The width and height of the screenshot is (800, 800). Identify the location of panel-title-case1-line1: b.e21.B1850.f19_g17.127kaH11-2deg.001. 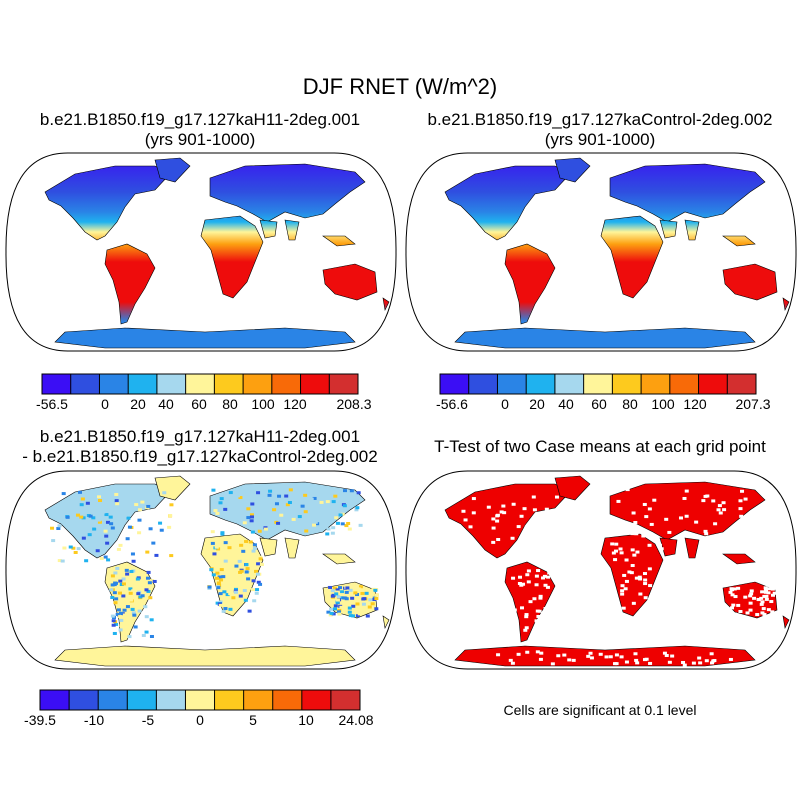
(200, 119).